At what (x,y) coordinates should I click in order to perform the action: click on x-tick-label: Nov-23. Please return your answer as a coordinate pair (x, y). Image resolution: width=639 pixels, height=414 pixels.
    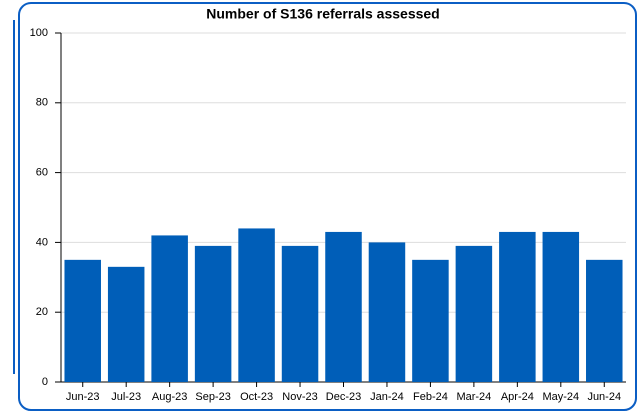
    Looking at the image, I should click on (299, 397).